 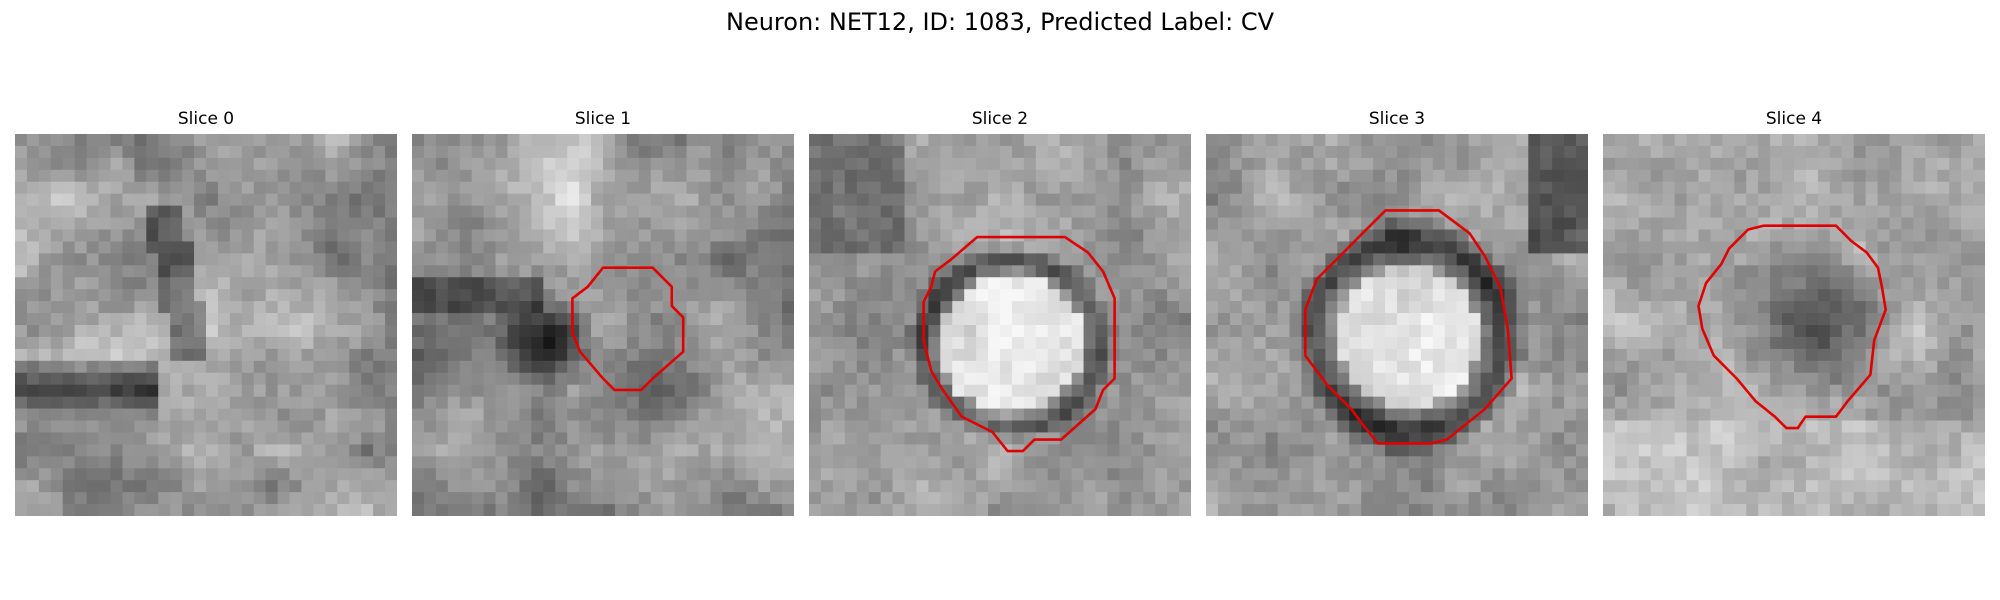 I want to click on slice-title: Slice 3, so click(x=1397, y=119).